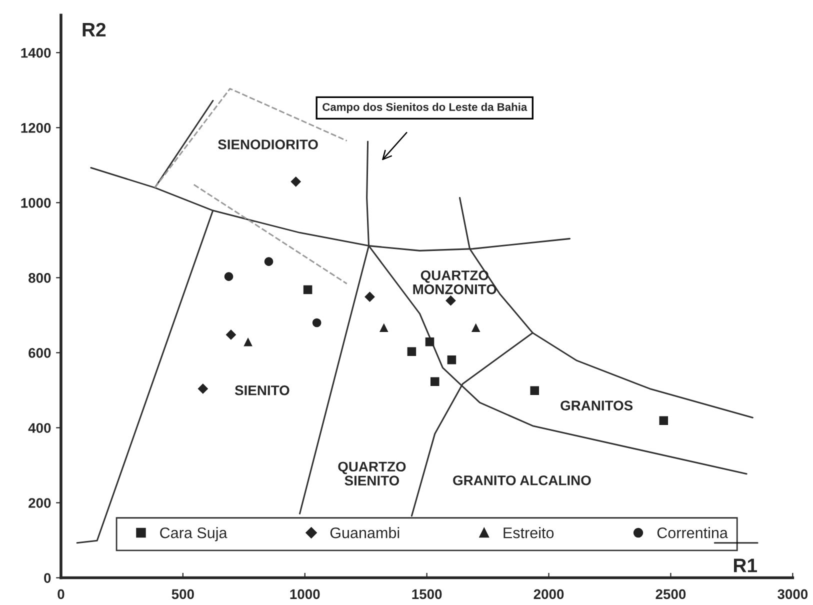  What do you see at coordinates (549, 594) in the screenshot?
I see `x-tick-label: 2000` at bounding box center [549, 594].